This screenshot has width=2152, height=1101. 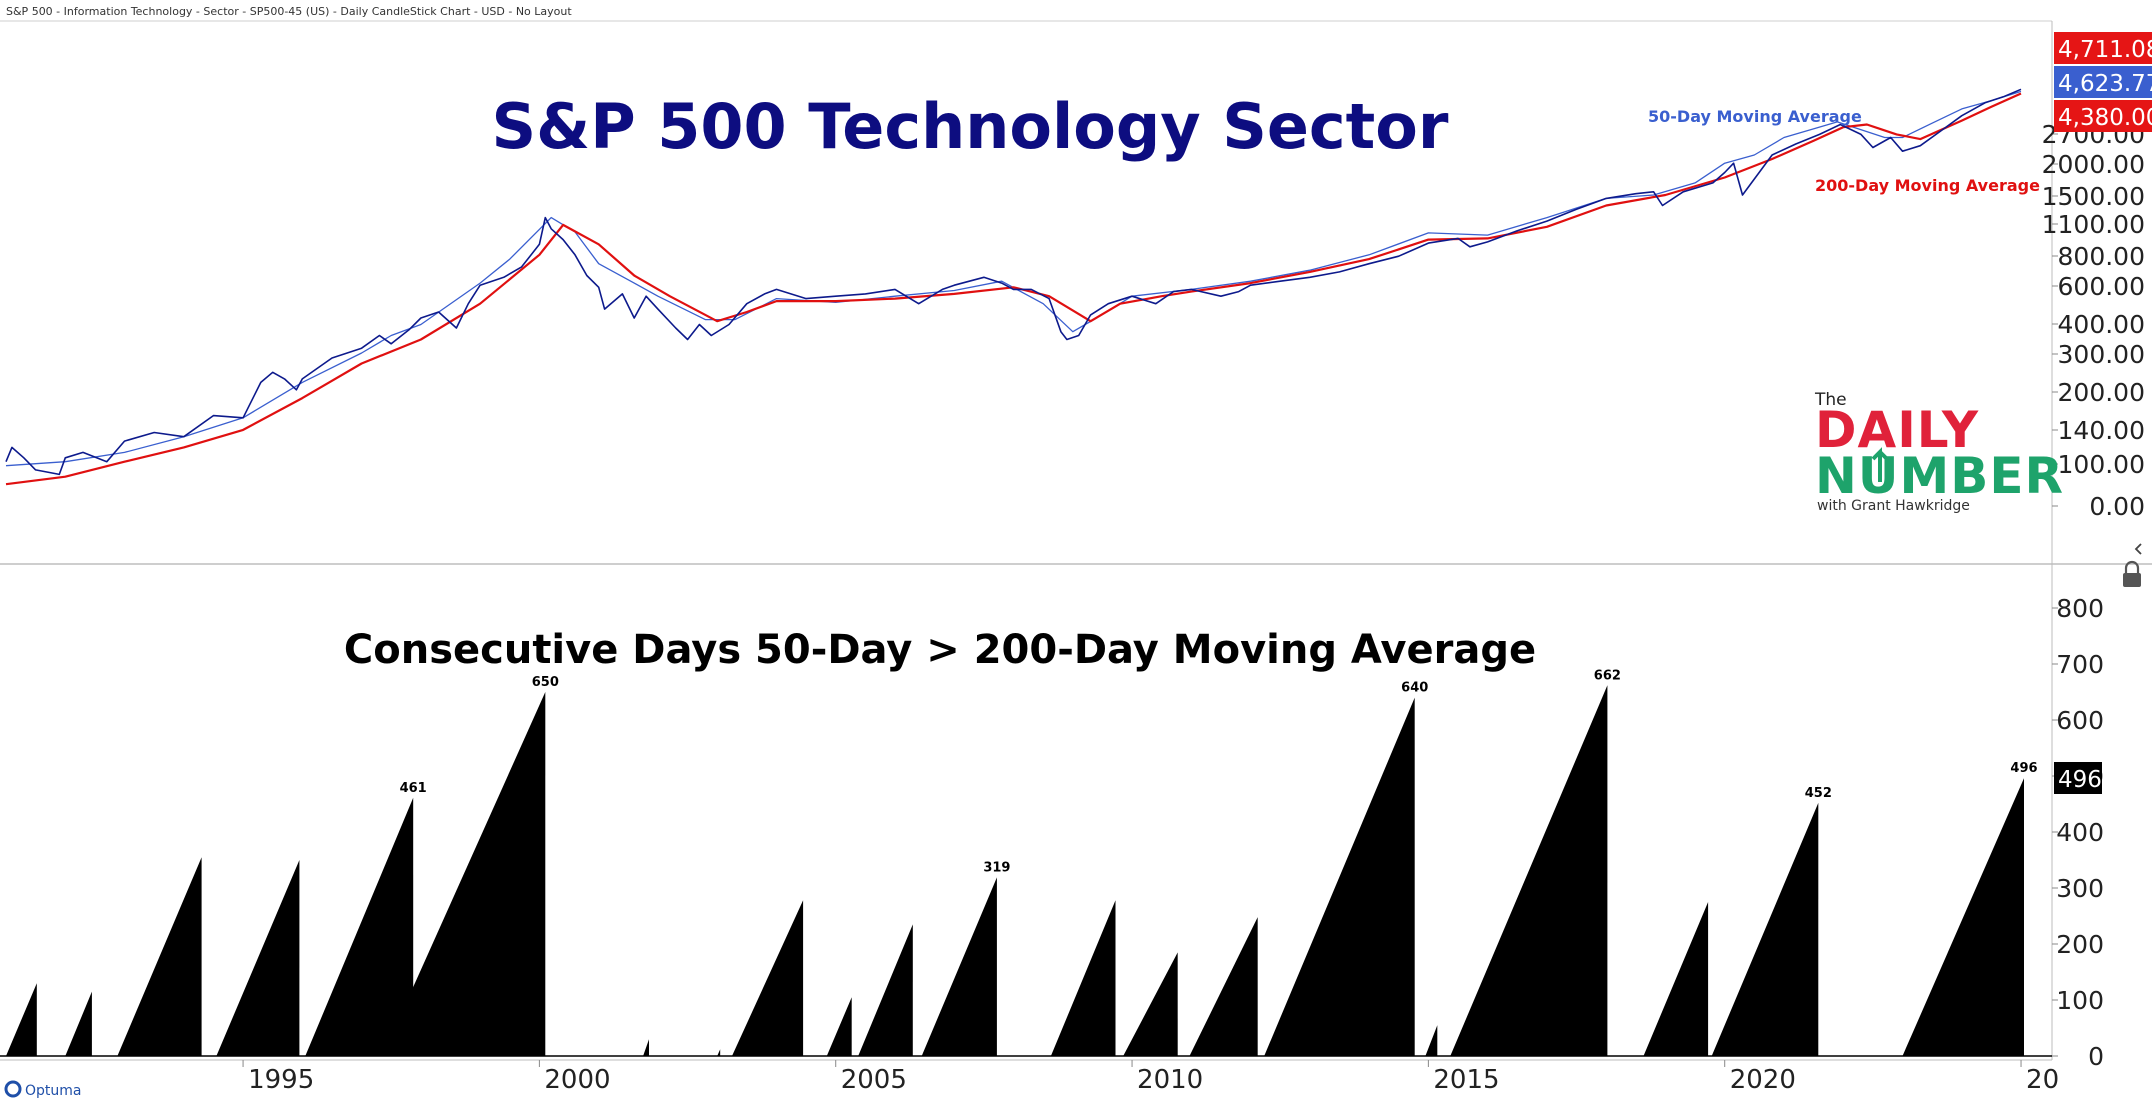 I want to click on collapse-arrow-icon, so click(x=2138, y=549).